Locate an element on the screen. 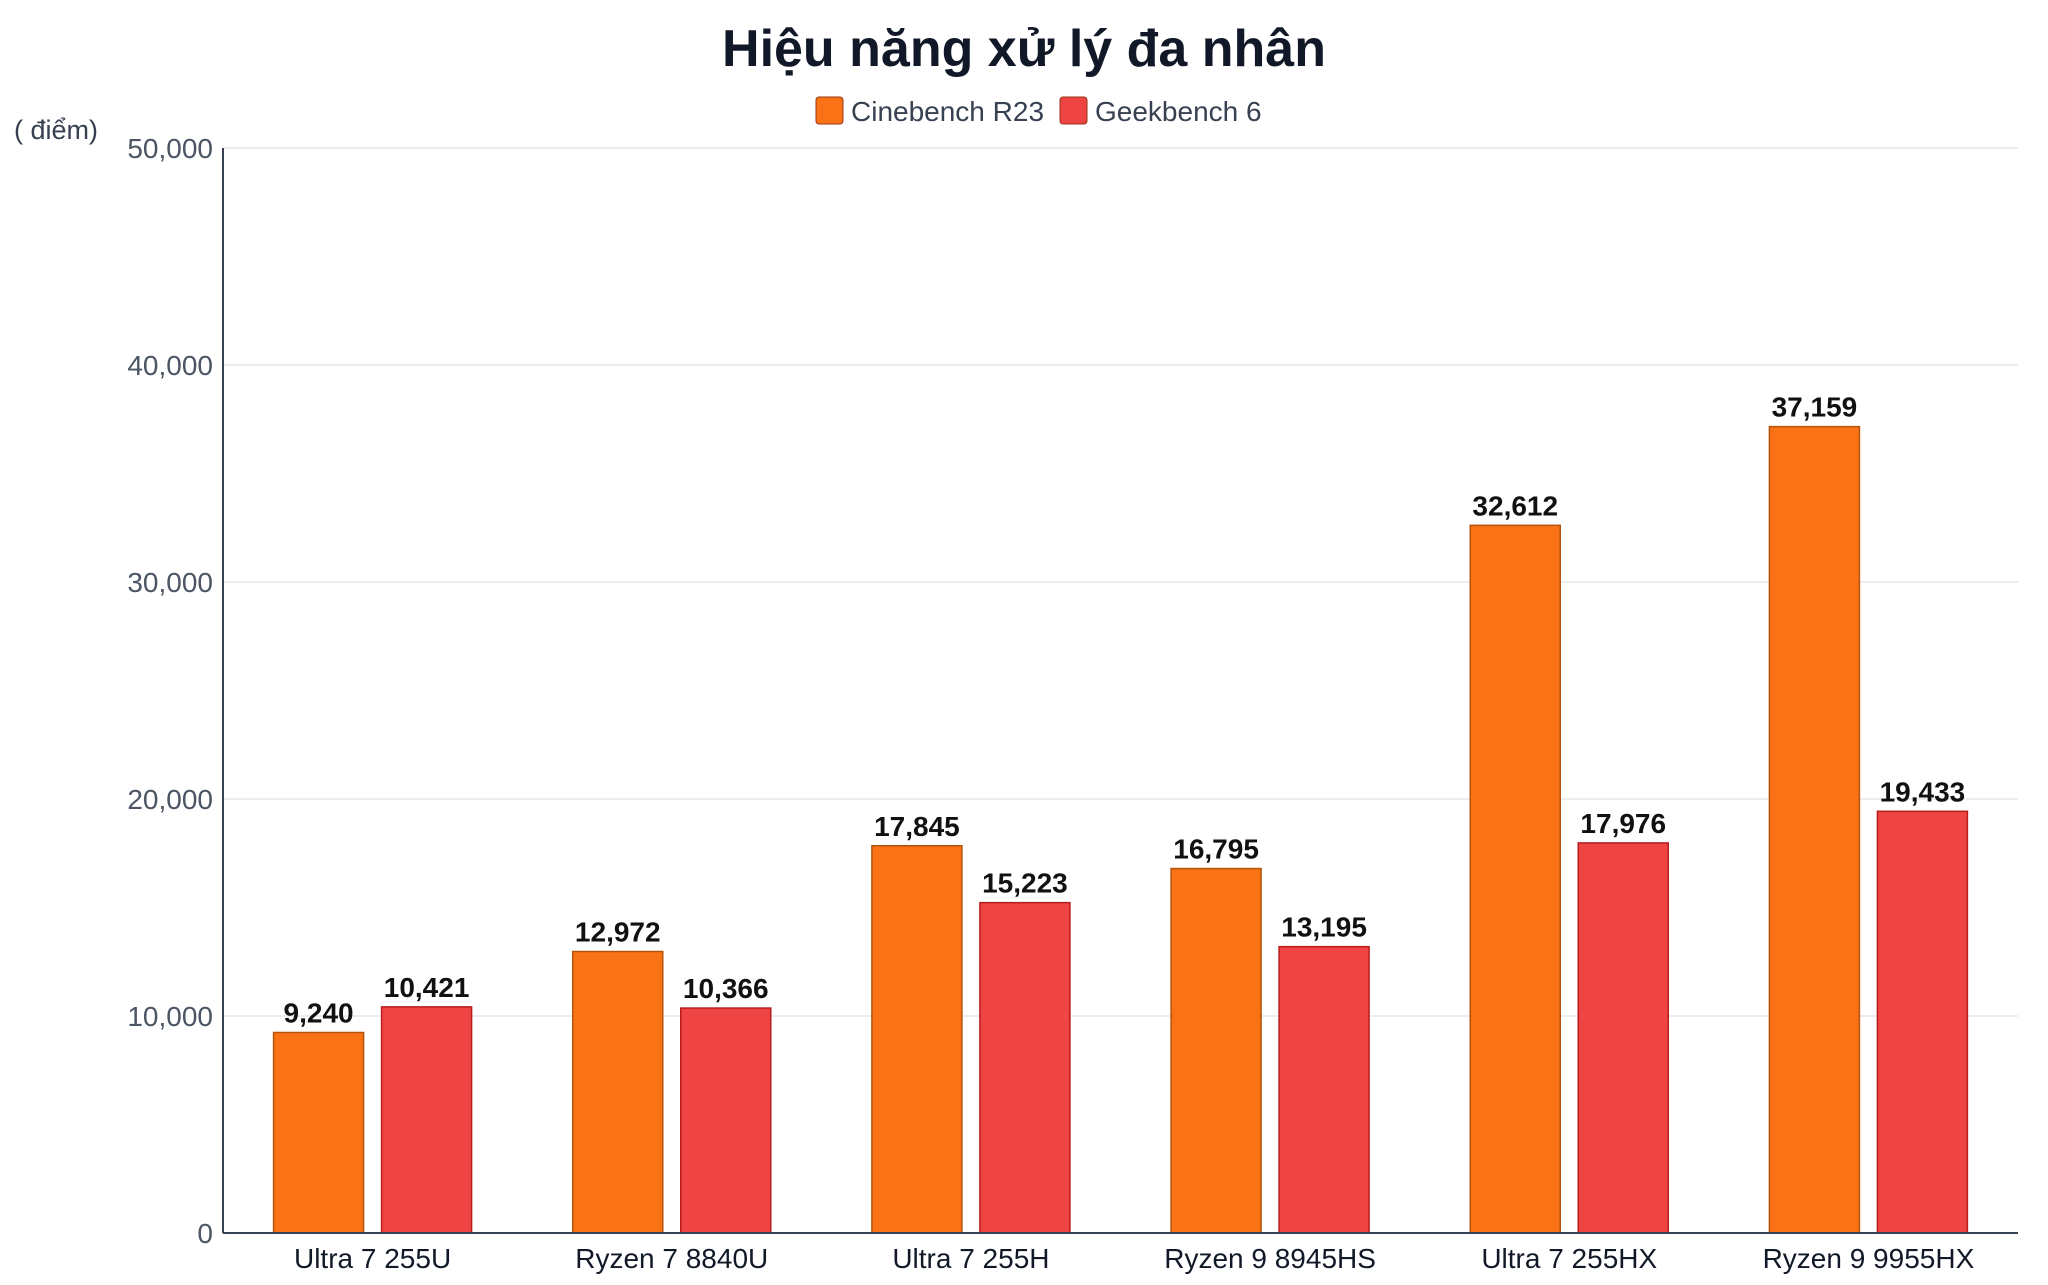 This screenshot has width=2048, height=1285. y-tick-label: 30,000 is located at coordinates (170, 582).